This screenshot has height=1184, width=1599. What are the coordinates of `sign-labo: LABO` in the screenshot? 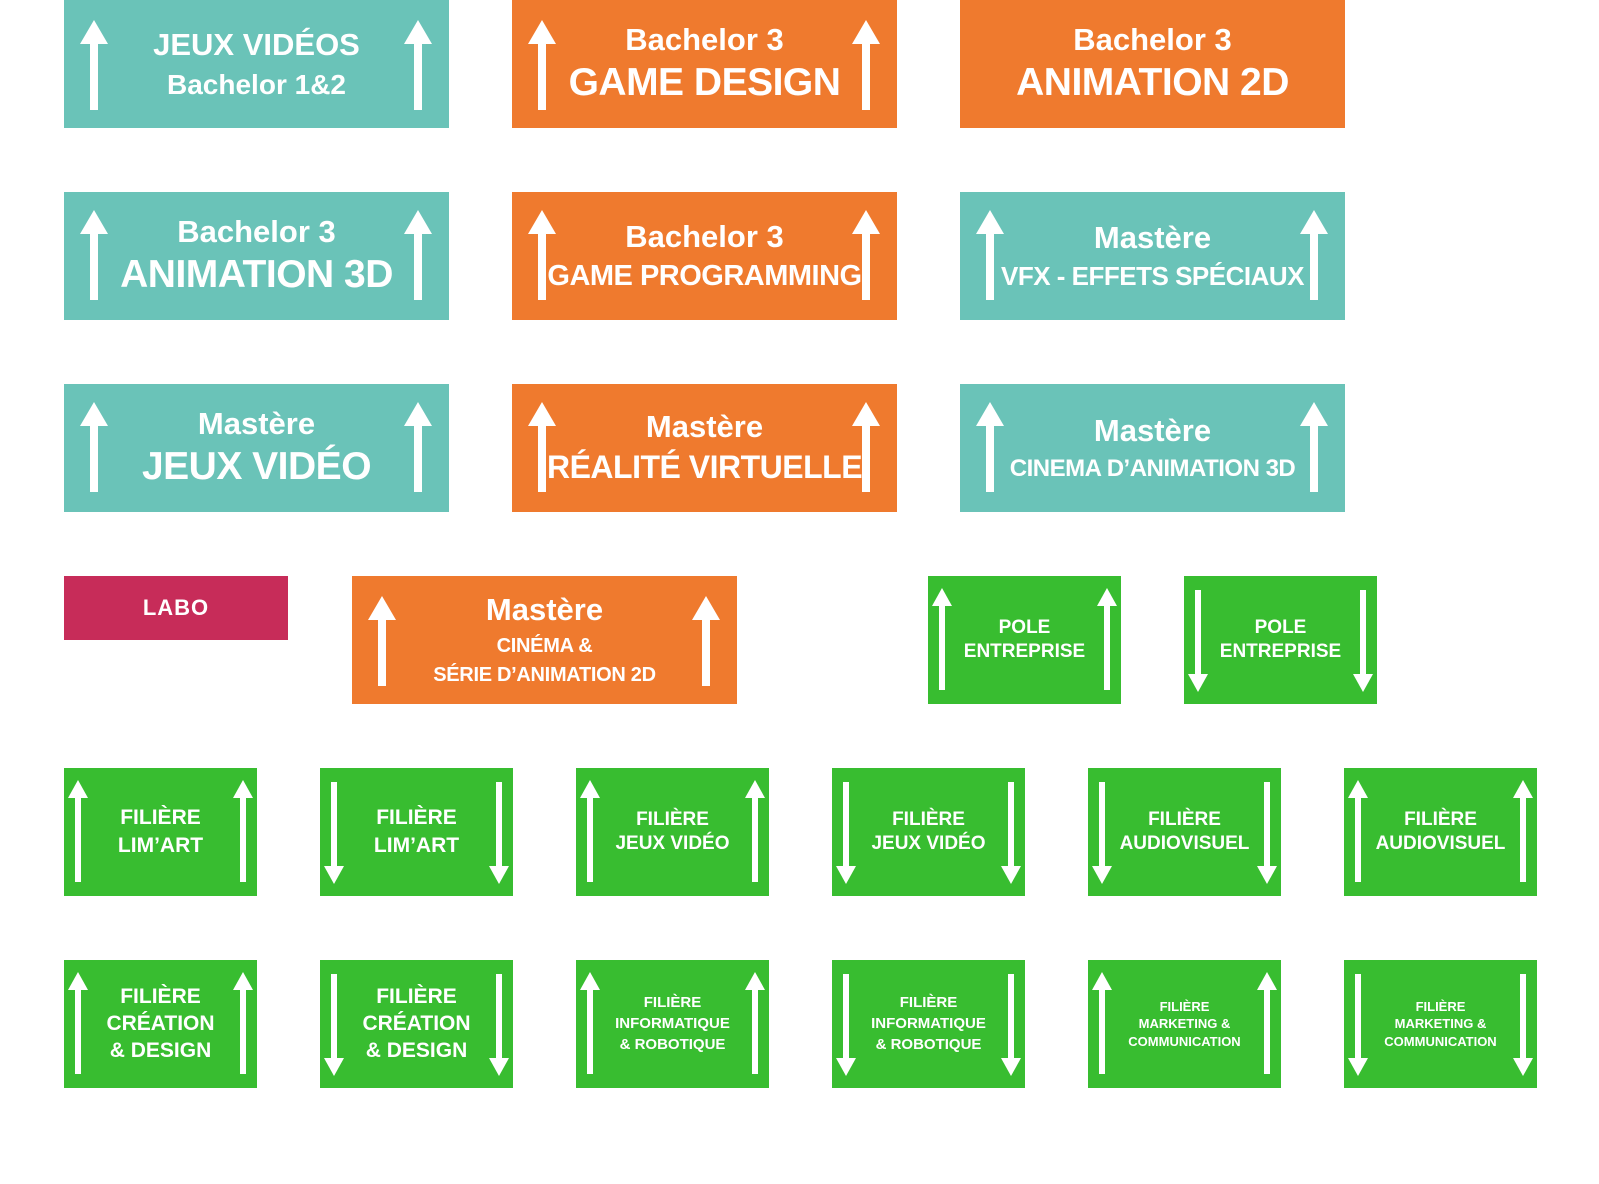 It's located at (176, 608).